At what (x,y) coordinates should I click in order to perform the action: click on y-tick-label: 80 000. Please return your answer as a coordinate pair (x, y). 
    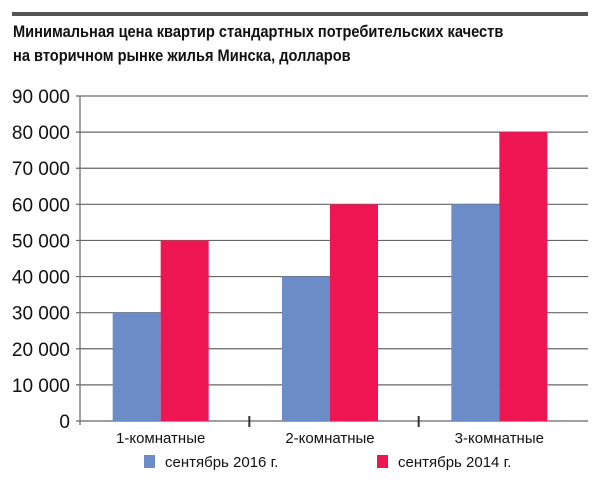
    Looking at the image, I should click on (41, 133).